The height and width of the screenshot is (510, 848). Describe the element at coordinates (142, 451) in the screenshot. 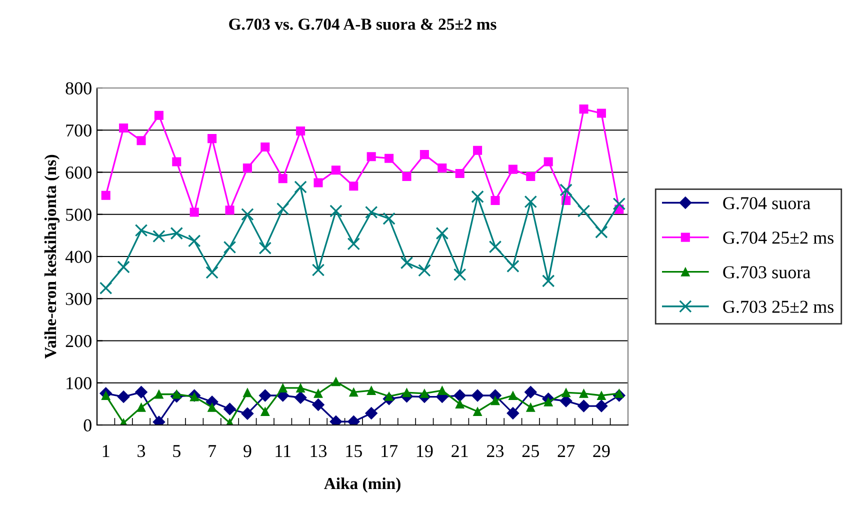

I see `x-tick-label: 3` at that location.